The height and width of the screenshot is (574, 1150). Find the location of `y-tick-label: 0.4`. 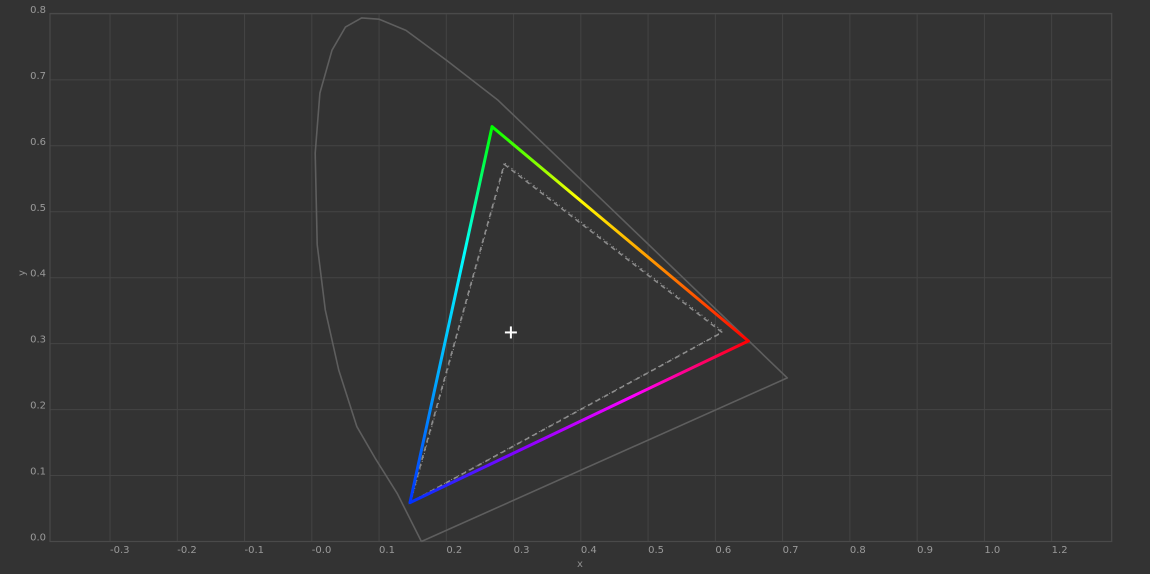

y-tick-label: 0.4 is located at coordinates (38, 274).